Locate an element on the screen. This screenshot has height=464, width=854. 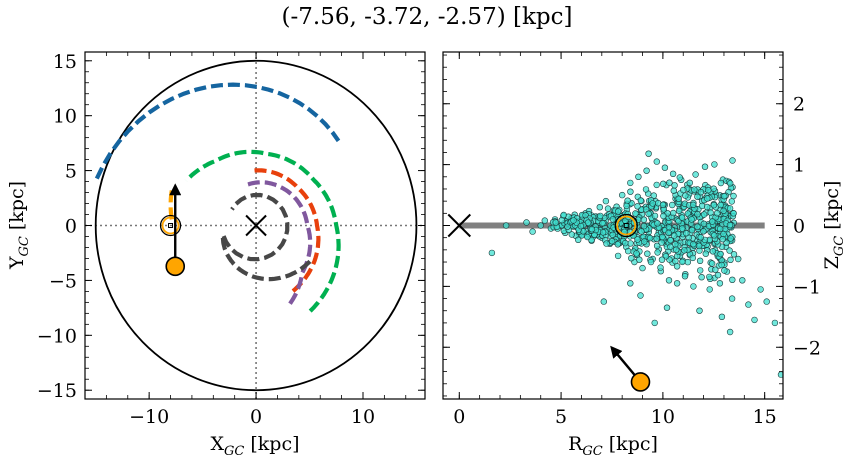
left-ytick-label: −5 is located at coordinates (63, 281).